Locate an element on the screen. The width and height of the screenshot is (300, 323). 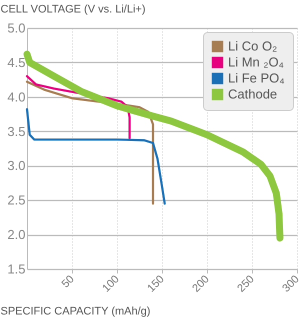
y-tick-label: 4.5 is located at coordinates (16, 62).